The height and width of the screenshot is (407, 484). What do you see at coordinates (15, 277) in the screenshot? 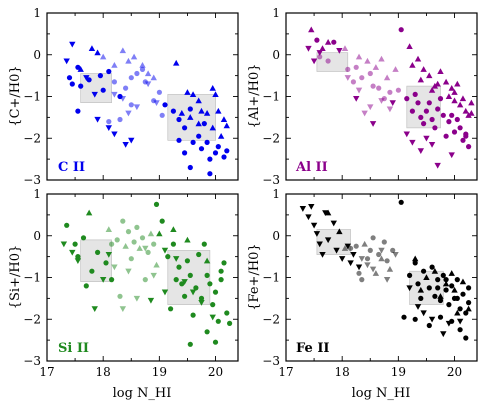
I see `y-axis-label: {Si+/H0}` at bounding box center [15, 277].